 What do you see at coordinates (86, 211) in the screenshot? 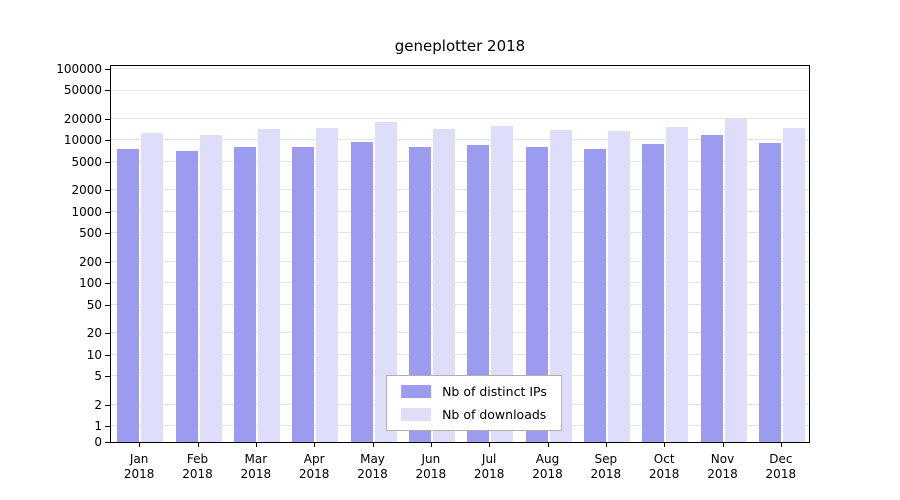
I see `y-tick-label: 1000` at bounding box center [86, 211].